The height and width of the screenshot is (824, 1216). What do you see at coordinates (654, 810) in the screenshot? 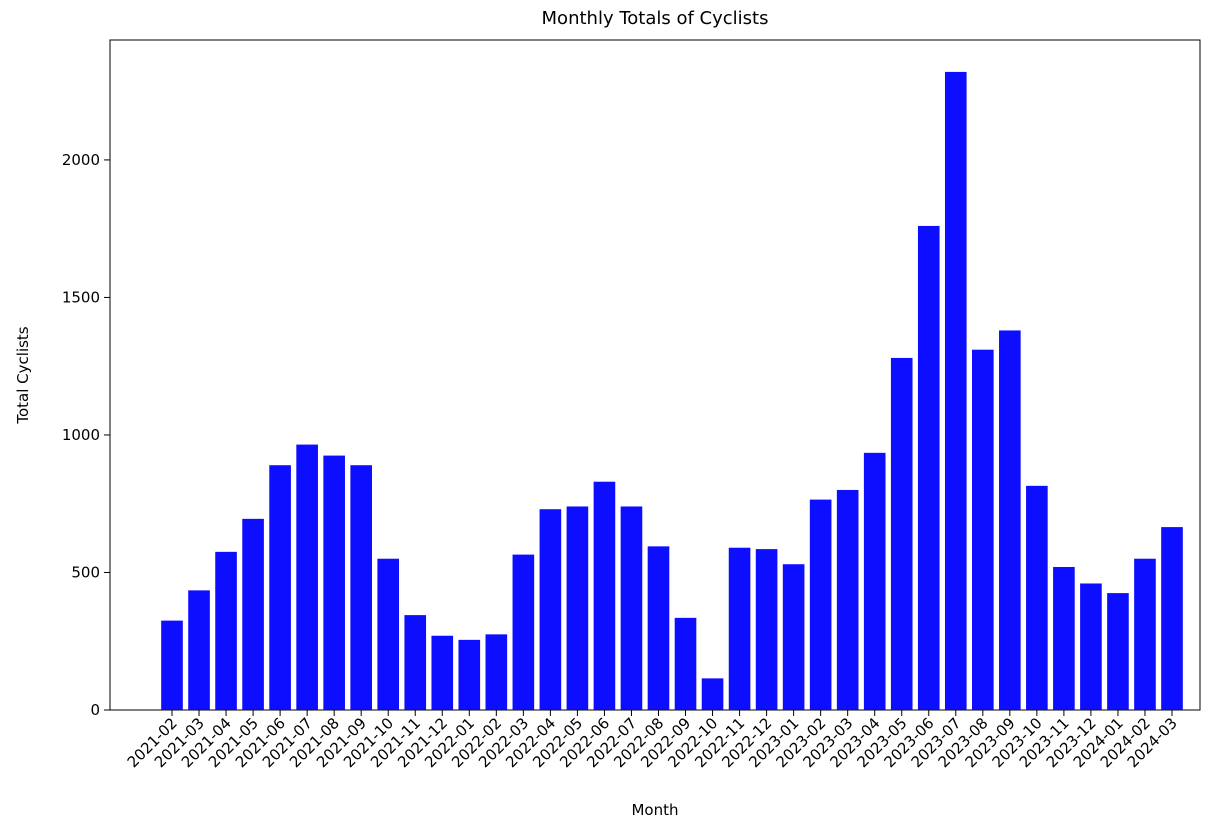
I see `x-axis-label: Month` at bounding box center [654, 810].